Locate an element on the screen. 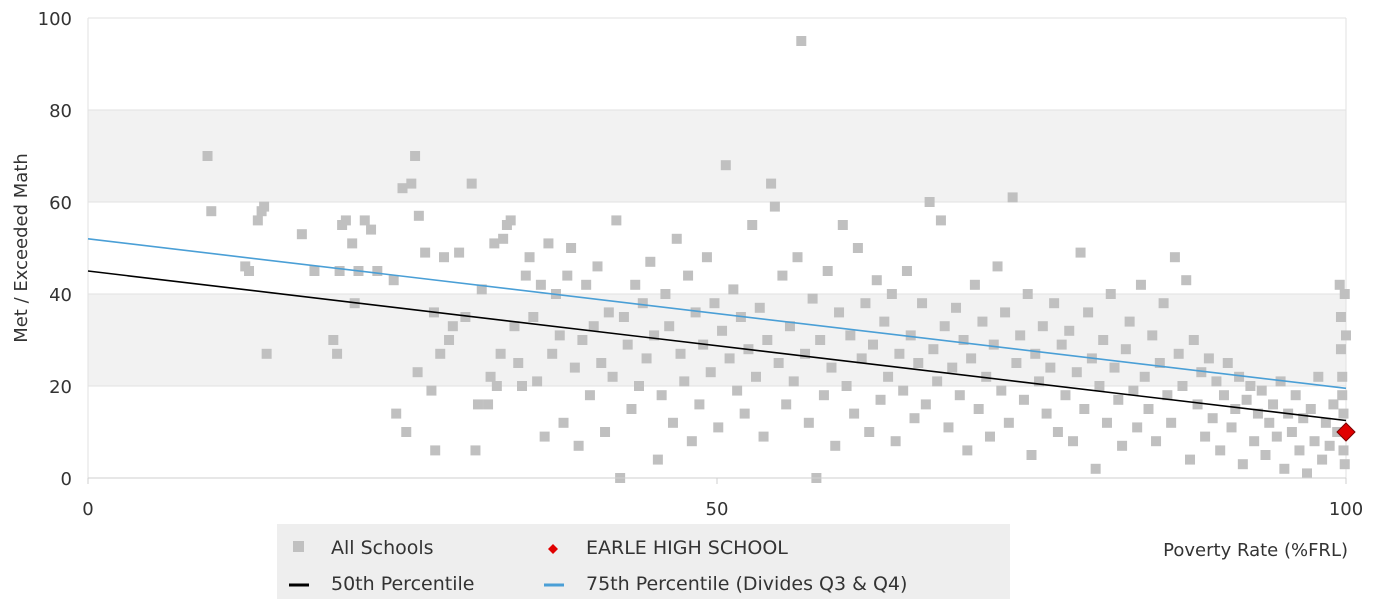 This screenshot has width=1384, height=599. y-tick-label: 60 is located at coordinates (60, 203).